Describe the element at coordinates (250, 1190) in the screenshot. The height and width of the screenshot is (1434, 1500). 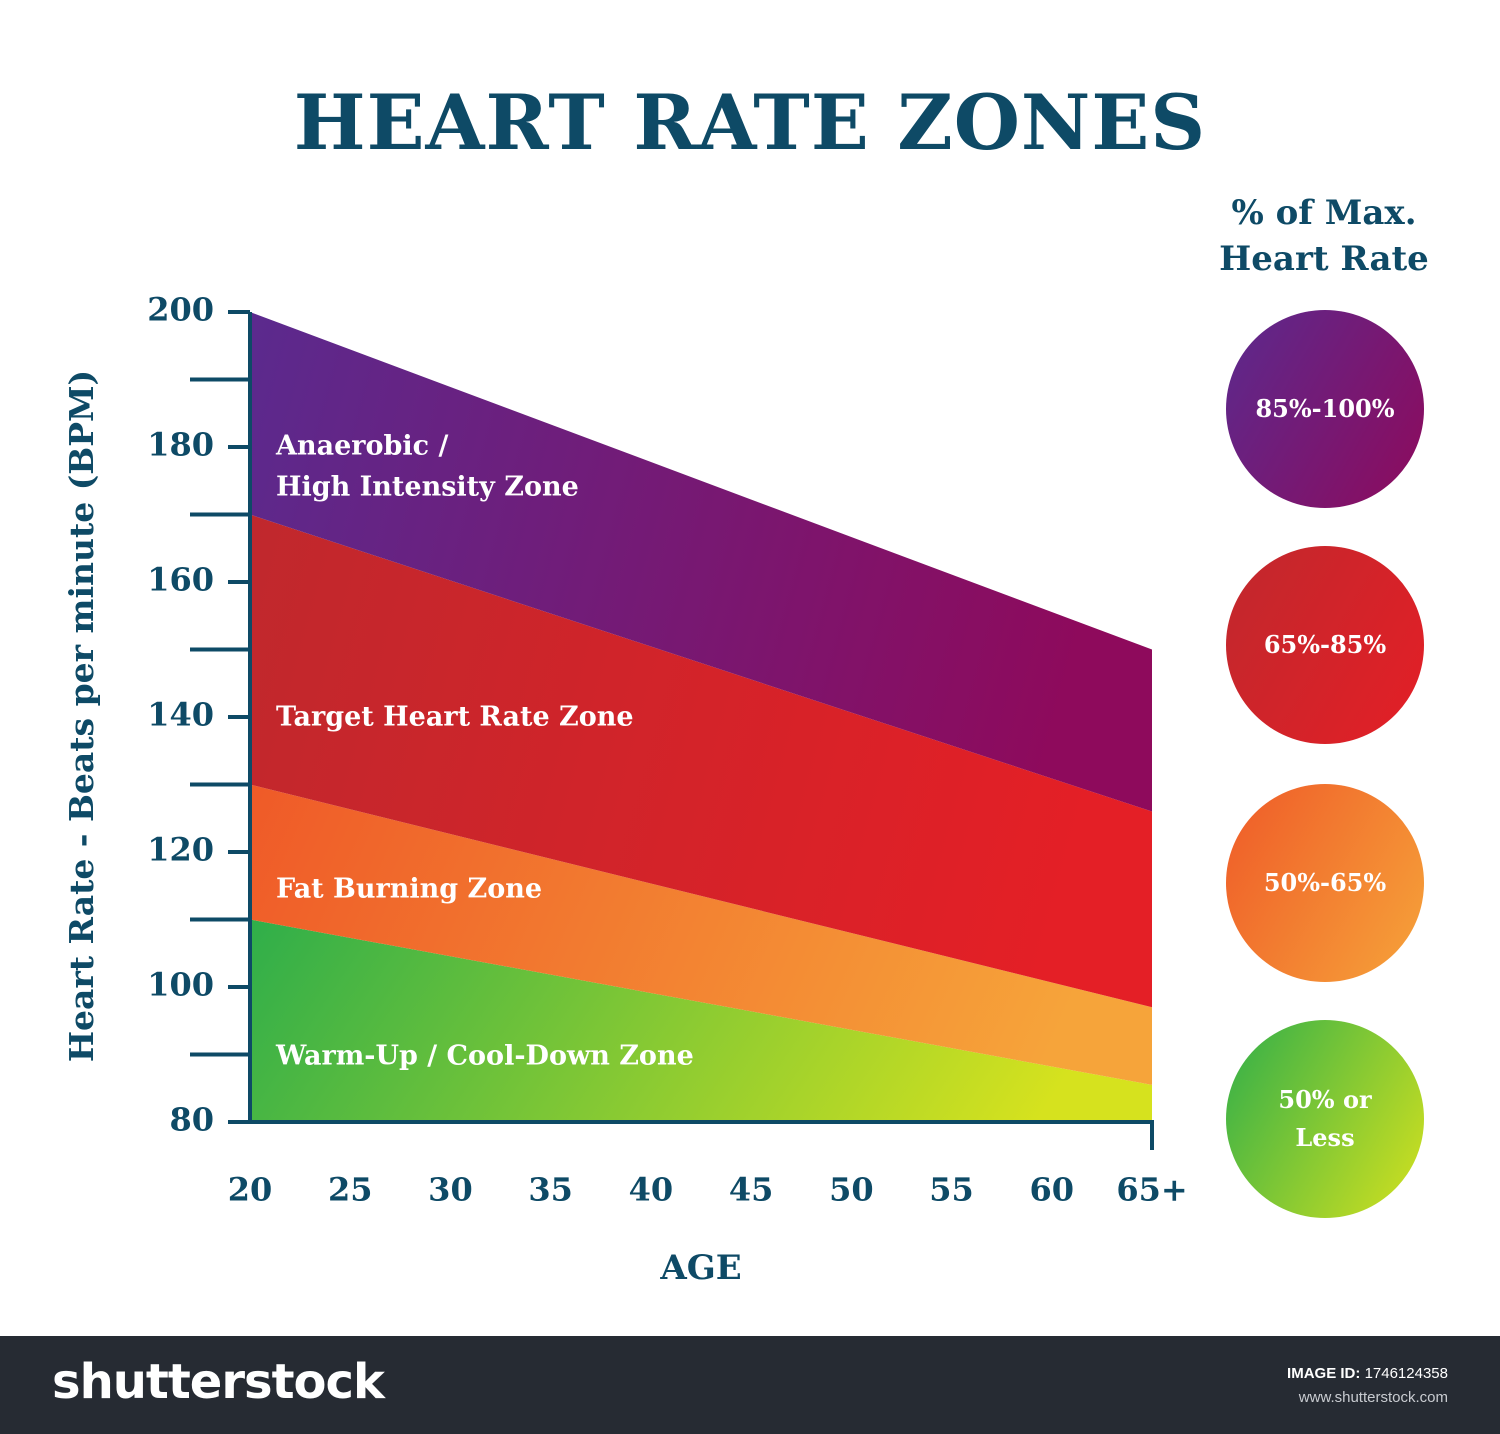
I see `x-tick-label: 20` at that location.